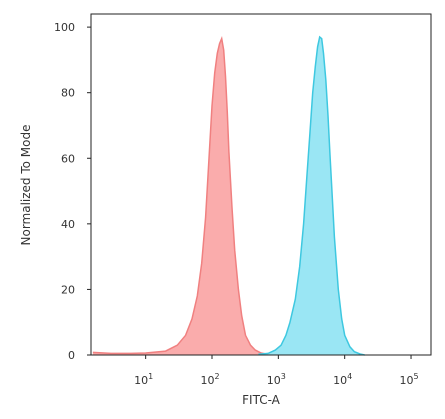  What do you see at coordinates (72, 191) in the screenshot?
I see `y-axis-ticks: 0 20 40 60 80 100` at bounding box center [72, 191].